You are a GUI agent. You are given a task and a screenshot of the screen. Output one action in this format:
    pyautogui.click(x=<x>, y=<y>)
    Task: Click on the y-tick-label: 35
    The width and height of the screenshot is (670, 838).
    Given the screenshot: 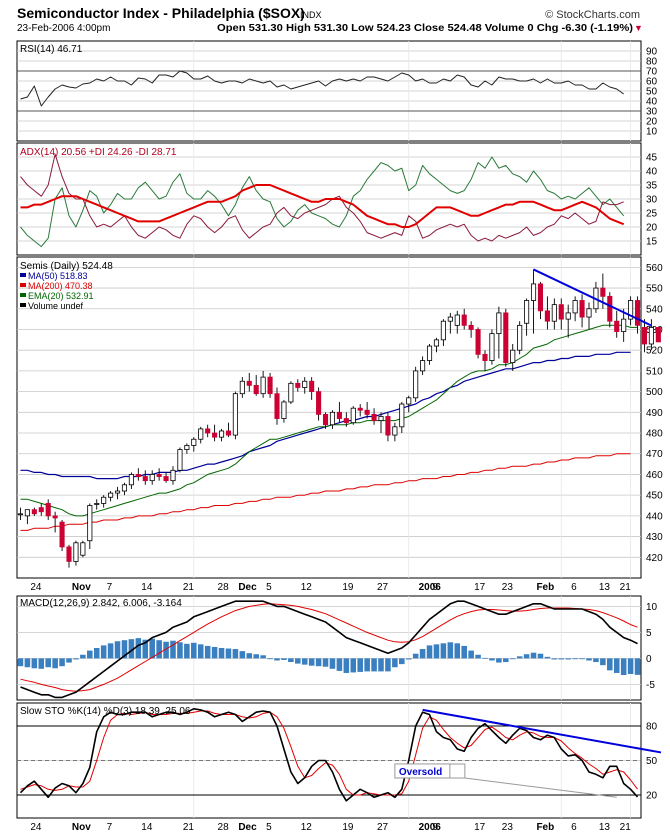 What is the action you would take?
    pyautogui.click(x=652, y=186)
    